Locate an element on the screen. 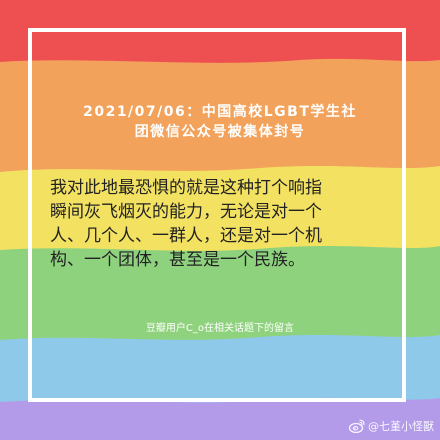 The image size is (440, 440). weibo-logo-icon is located at coordinates (357, 426).